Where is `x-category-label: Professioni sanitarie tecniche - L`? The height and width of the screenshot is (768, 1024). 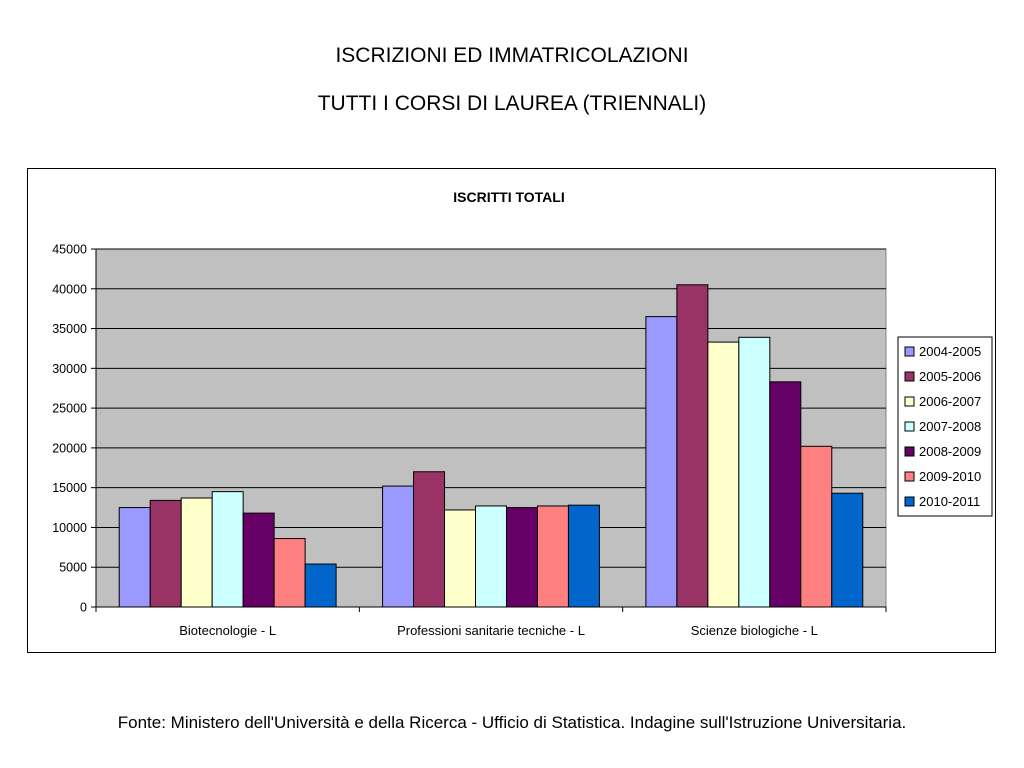 x-category-label: Professioni sanitarie tecniche - L is located at coordinates (491, 630).